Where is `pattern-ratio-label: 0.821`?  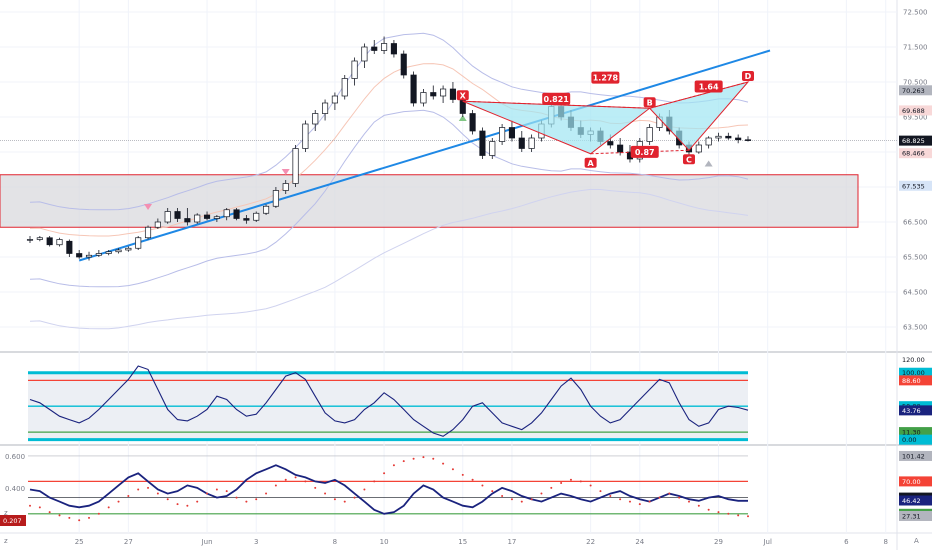
pattern-ratio-label: 0.821 is located at coordinates (557, 99).